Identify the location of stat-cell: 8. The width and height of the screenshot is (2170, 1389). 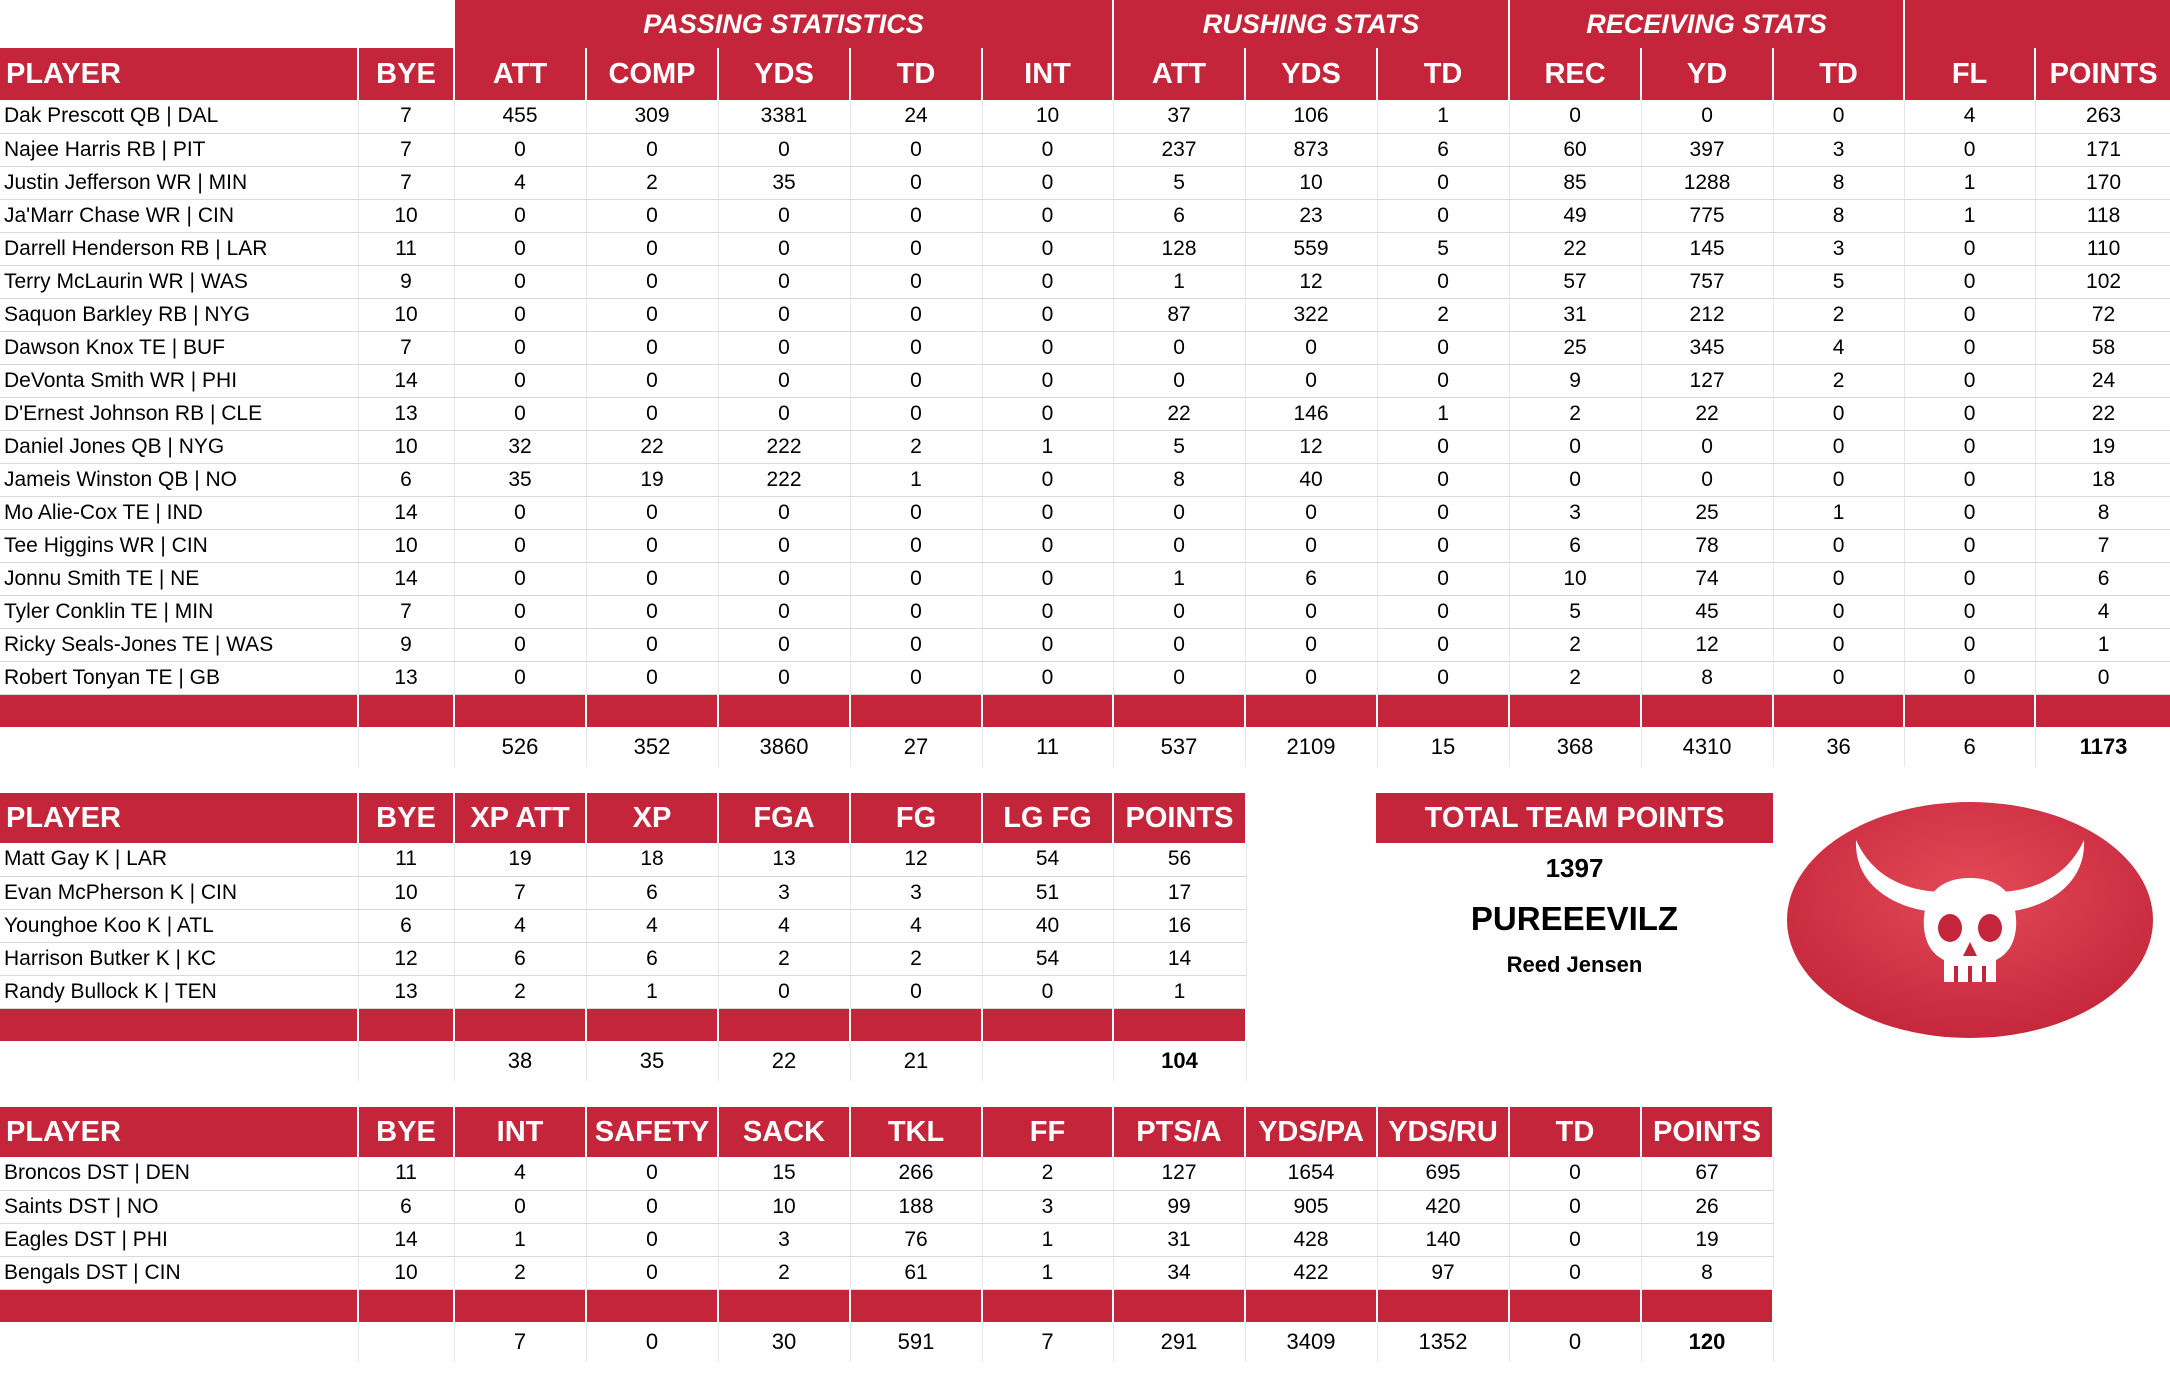
(1179, 480).